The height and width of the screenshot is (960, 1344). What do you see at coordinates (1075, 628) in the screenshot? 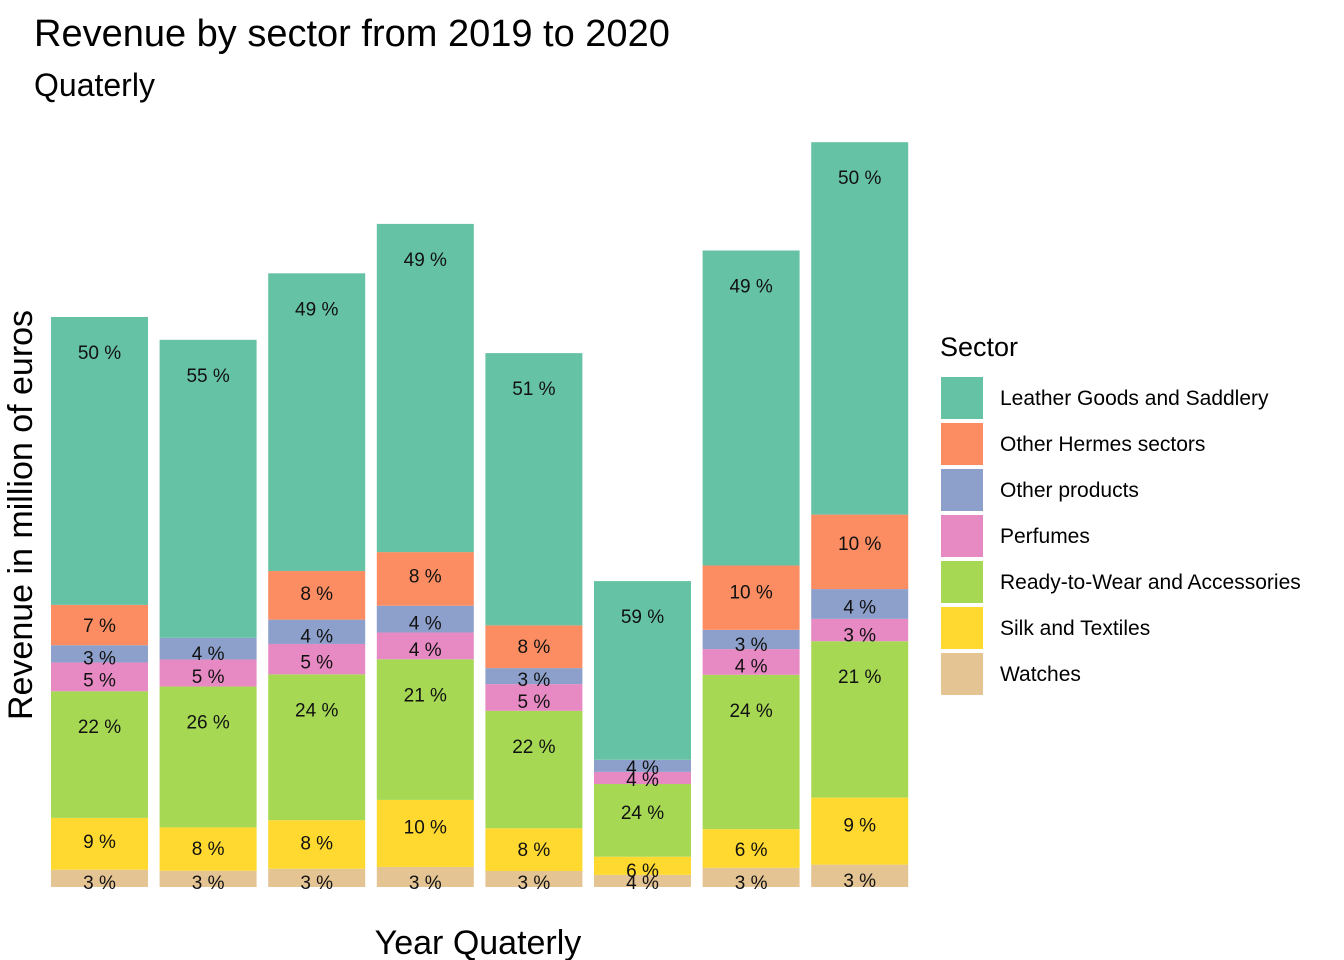
I see `legend-label: Silk and Textiles` at bounding box center [1075, 628].